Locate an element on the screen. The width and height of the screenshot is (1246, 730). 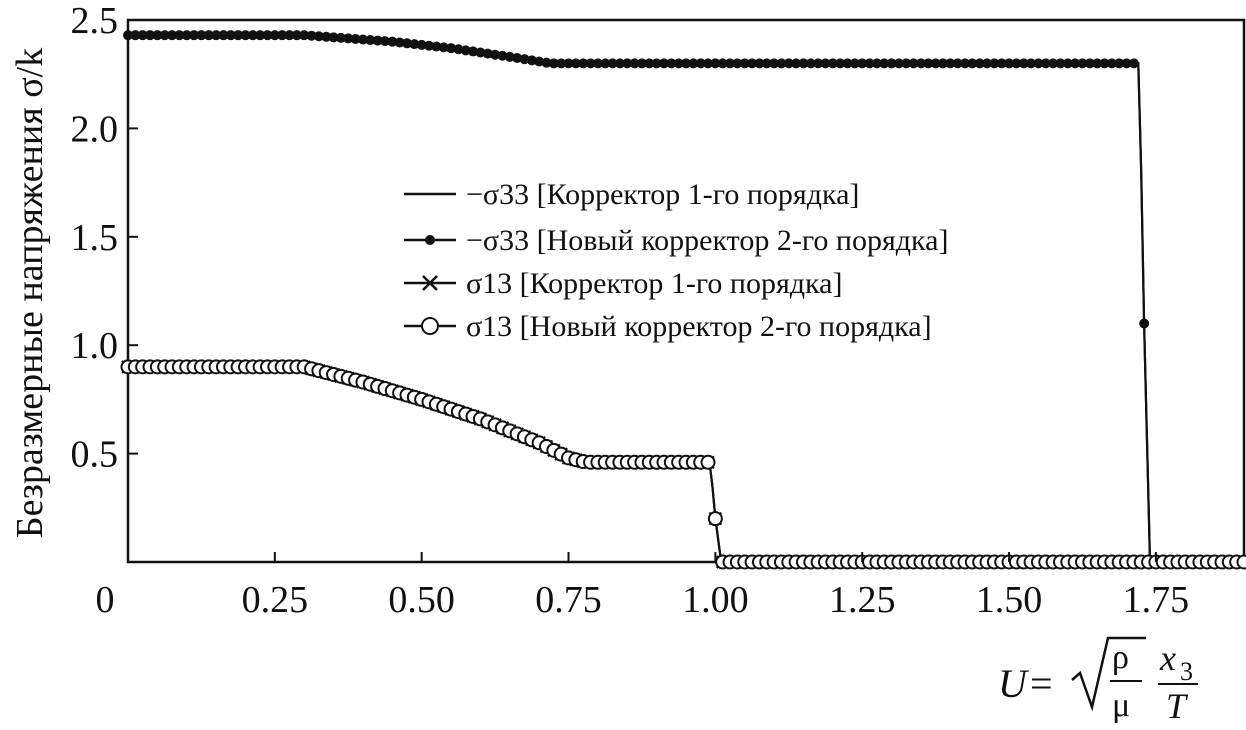
x-tick-label: 1.50 is located at coordinates (1009, 600).